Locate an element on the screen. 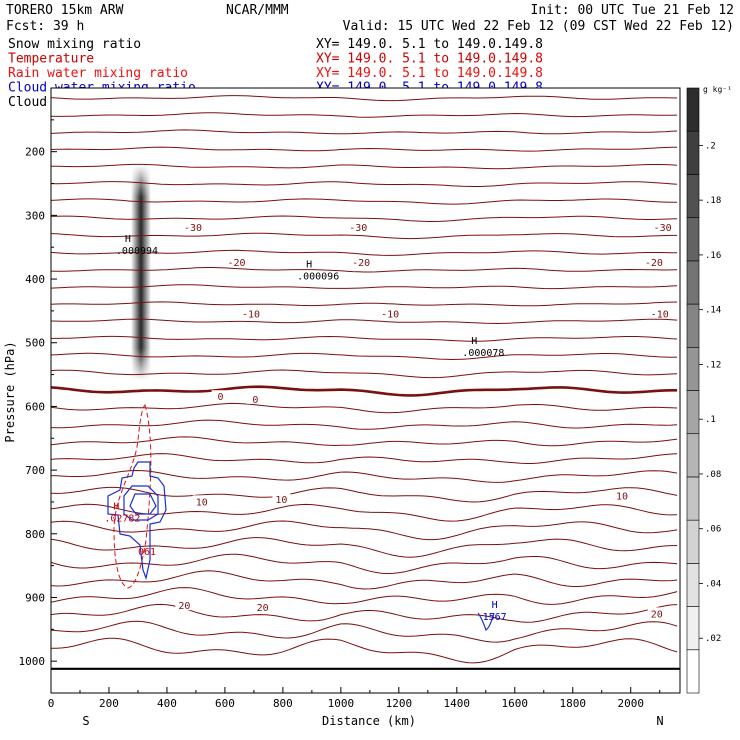  y-axis: 200 300 400 500 600 700 800 900 1000 is located at coordinates (38, 406).